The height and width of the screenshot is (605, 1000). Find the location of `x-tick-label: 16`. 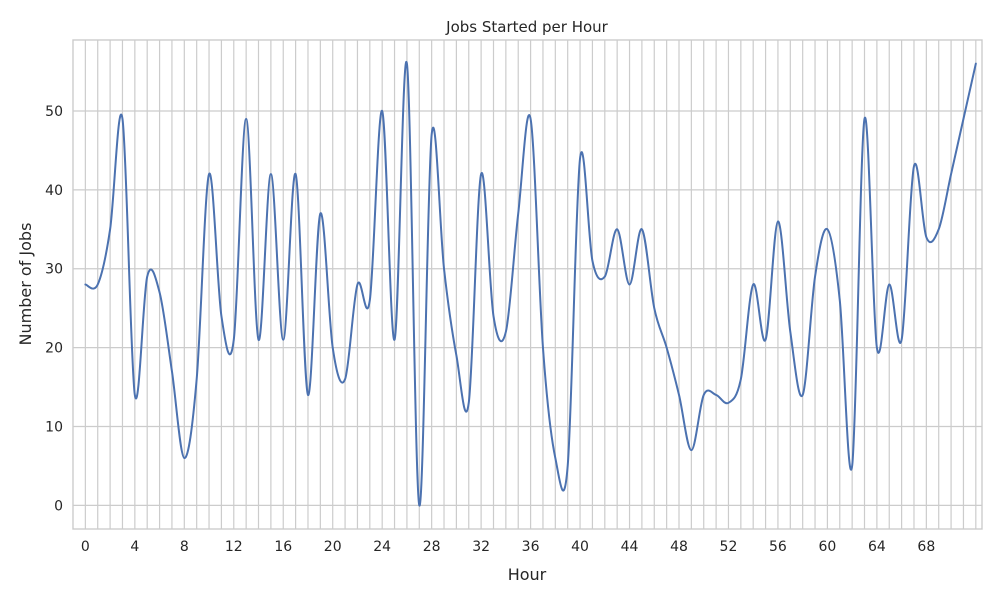

x-tick-label: 16 is located at coordinates (283, 547).